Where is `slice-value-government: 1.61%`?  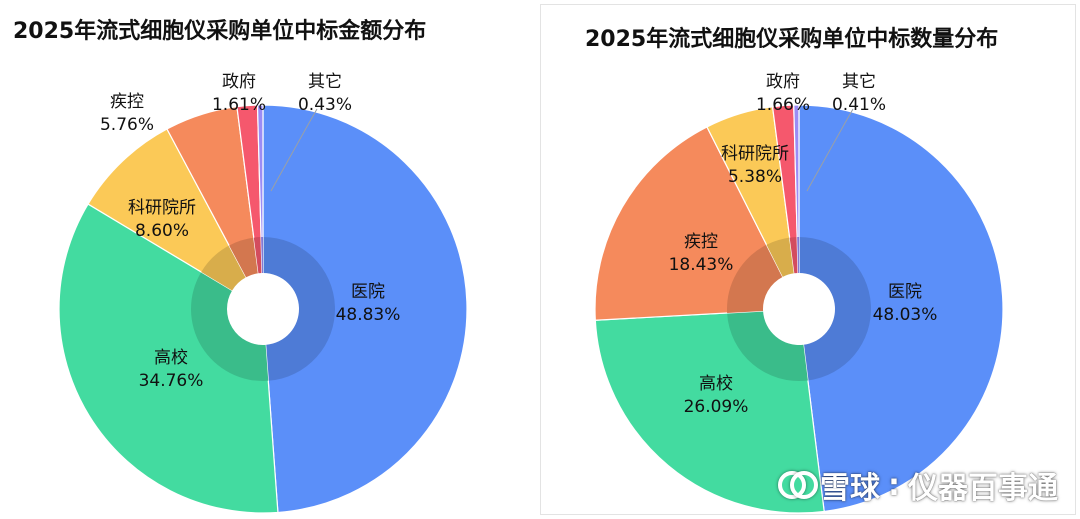 slice-value-government: 1.61% is located at coordinates (239, 105).